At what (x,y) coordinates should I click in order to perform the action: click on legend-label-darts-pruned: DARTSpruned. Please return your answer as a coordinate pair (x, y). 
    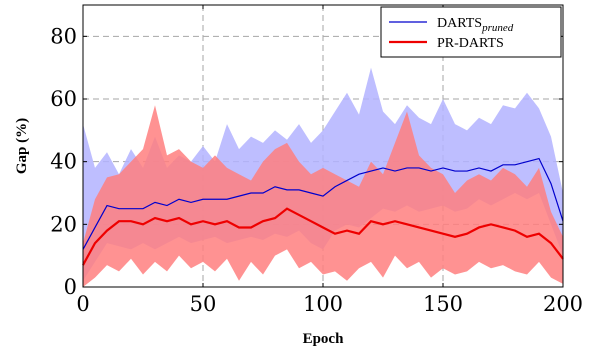
    Looking at the image, I should click on (475, 25).